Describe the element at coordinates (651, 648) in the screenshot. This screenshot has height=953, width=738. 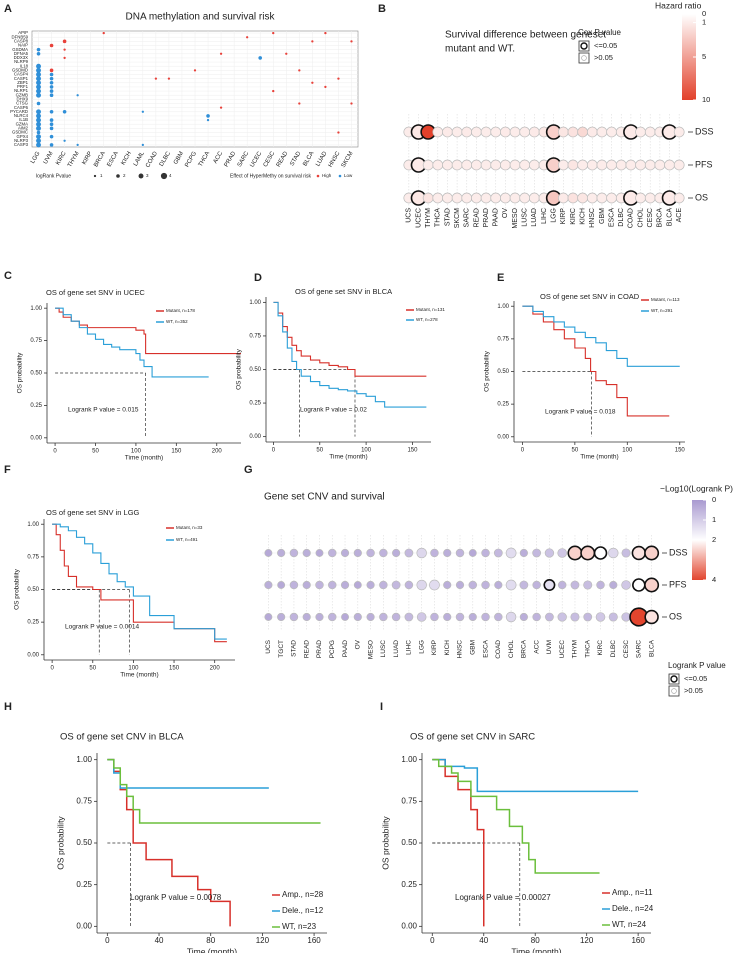
I see `x-tick-label: BLCA` at that location.